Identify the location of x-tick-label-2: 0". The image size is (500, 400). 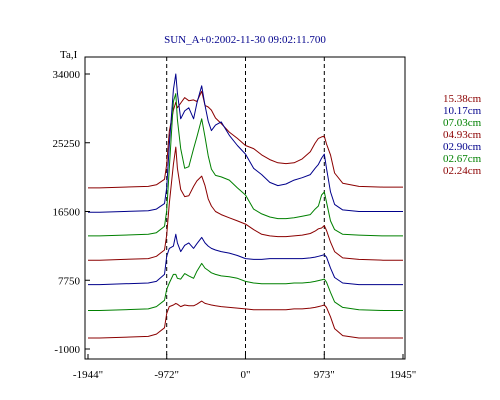
(245, 375).